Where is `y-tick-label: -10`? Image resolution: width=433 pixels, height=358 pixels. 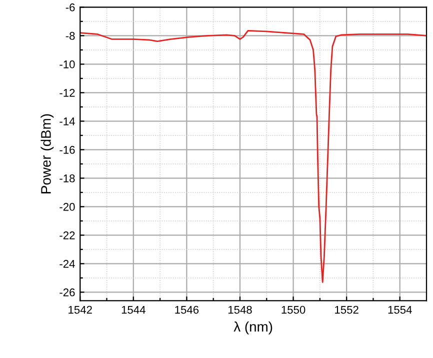 y-tick-label: -10 is located at coordinates (67, 64).